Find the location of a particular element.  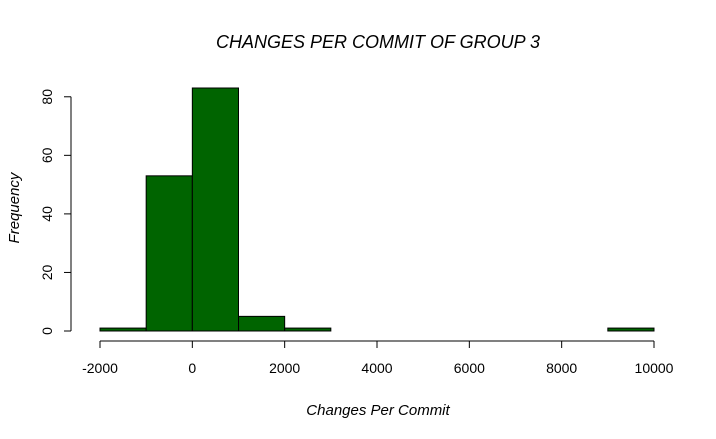

y-tick-label: 0 is located at coordinates (47, 331).